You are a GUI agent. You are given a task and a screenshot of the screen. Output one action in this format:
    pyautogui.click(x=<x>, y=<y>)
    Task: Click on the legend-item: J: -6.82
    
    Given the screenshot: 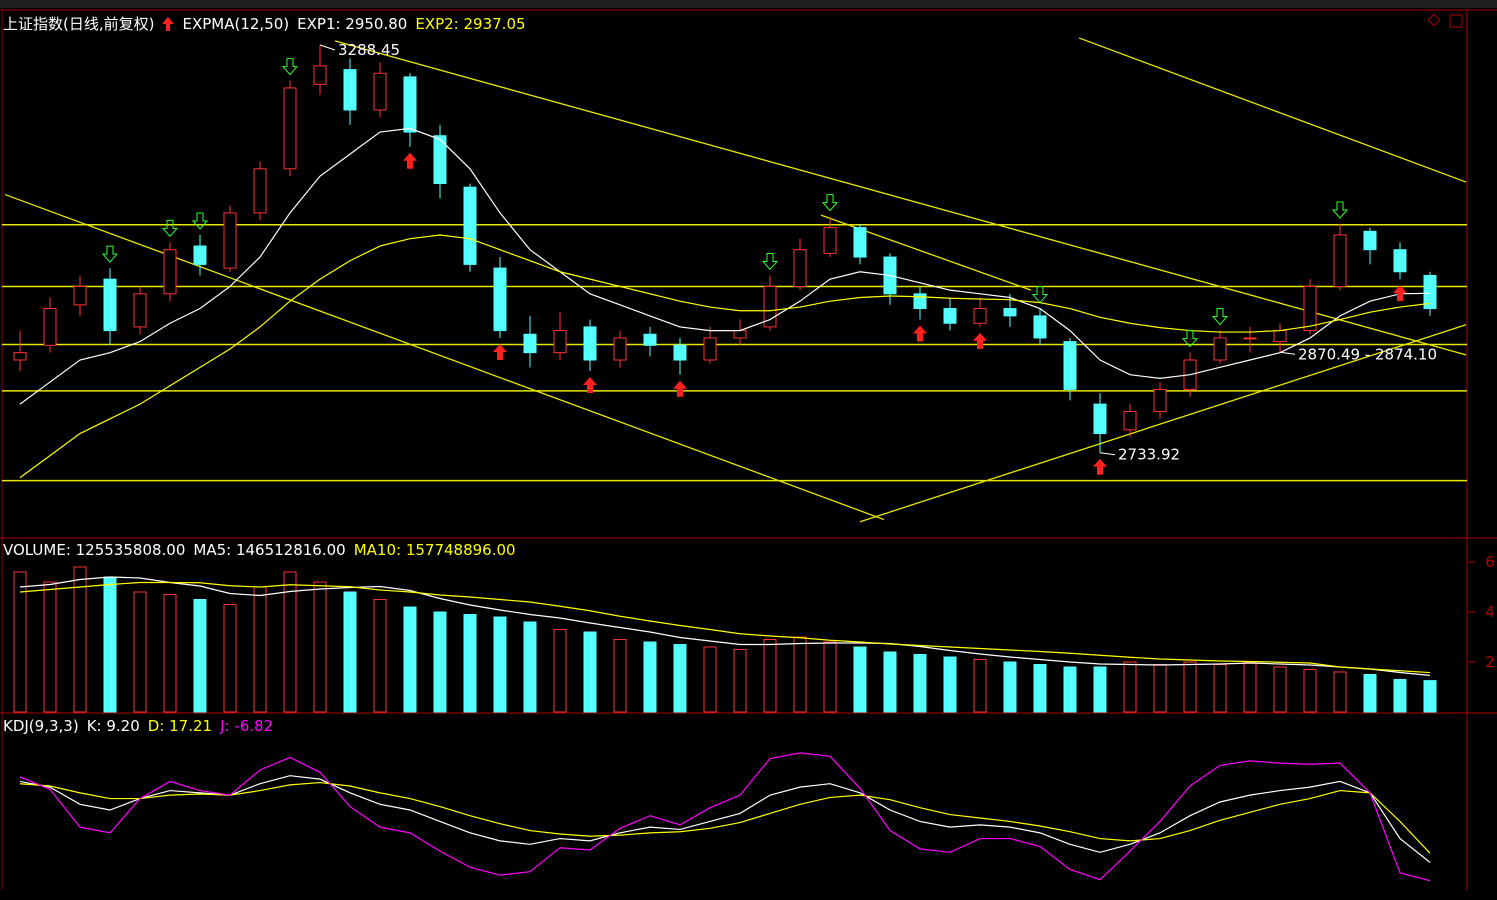 What is the action you would take?
    pyautogui.click(x=247, y=726)
    